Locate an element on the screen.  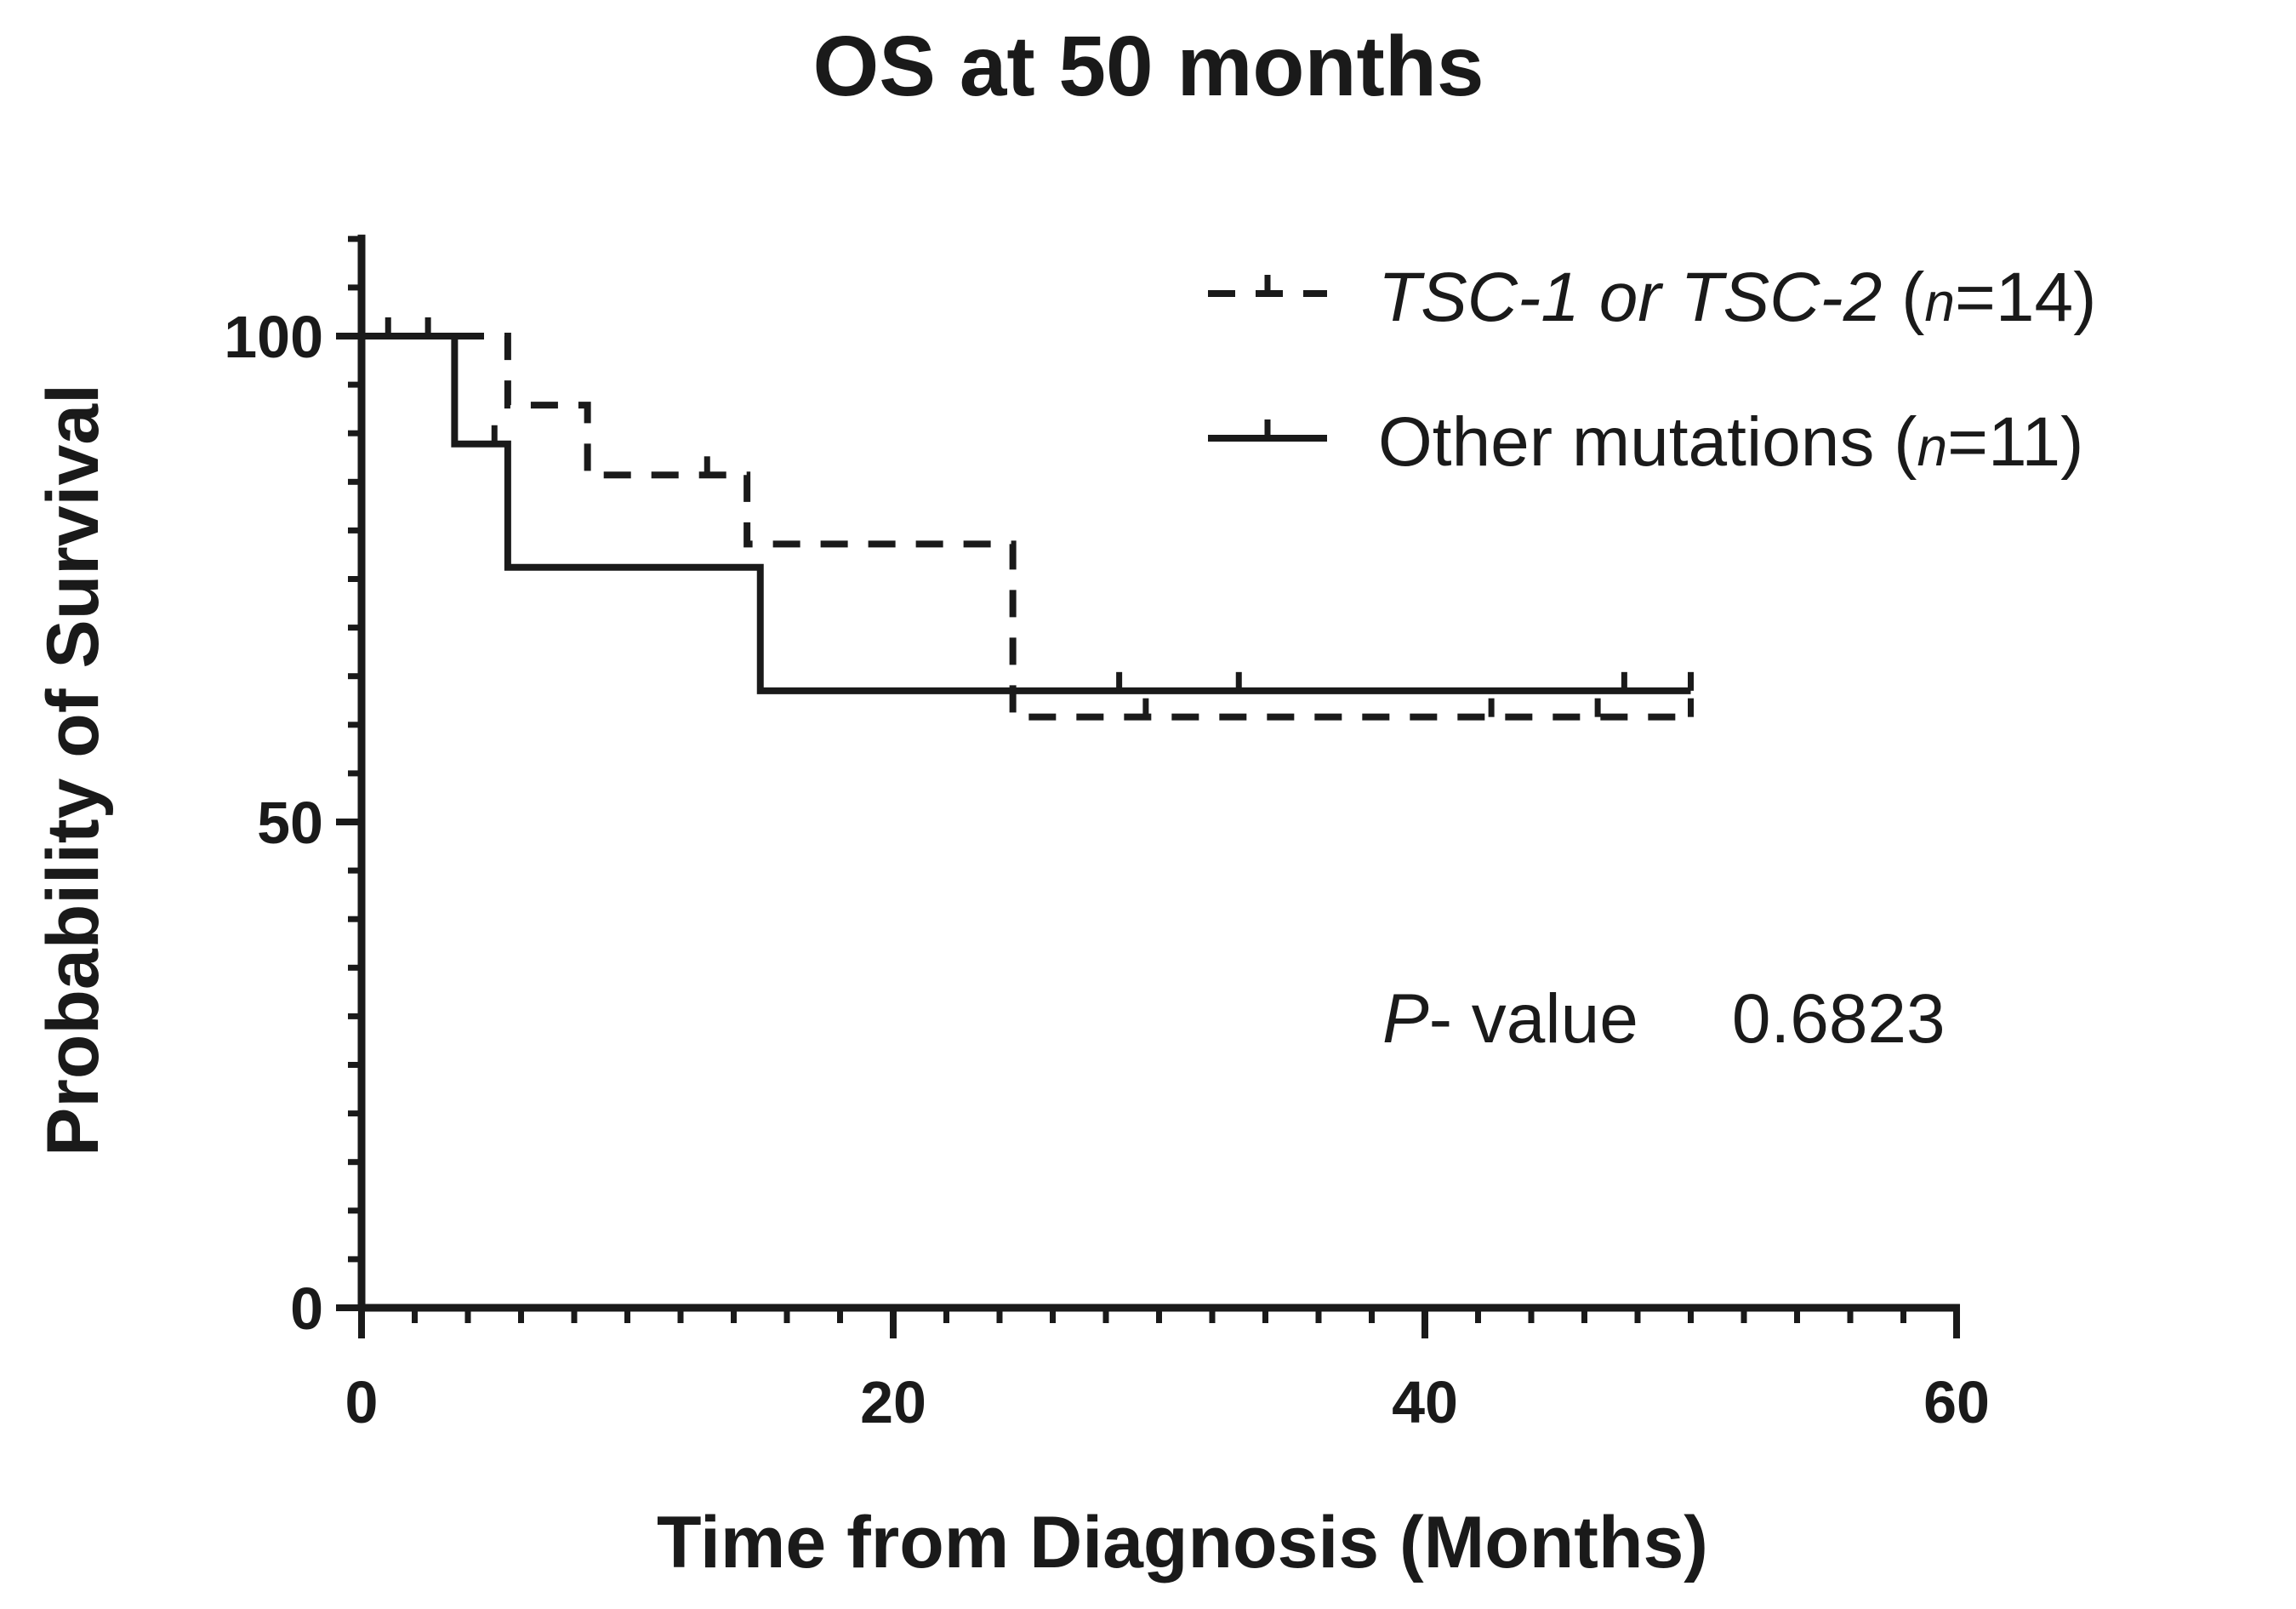
p-value-label: - value is located at coordinates (1533, 1019).